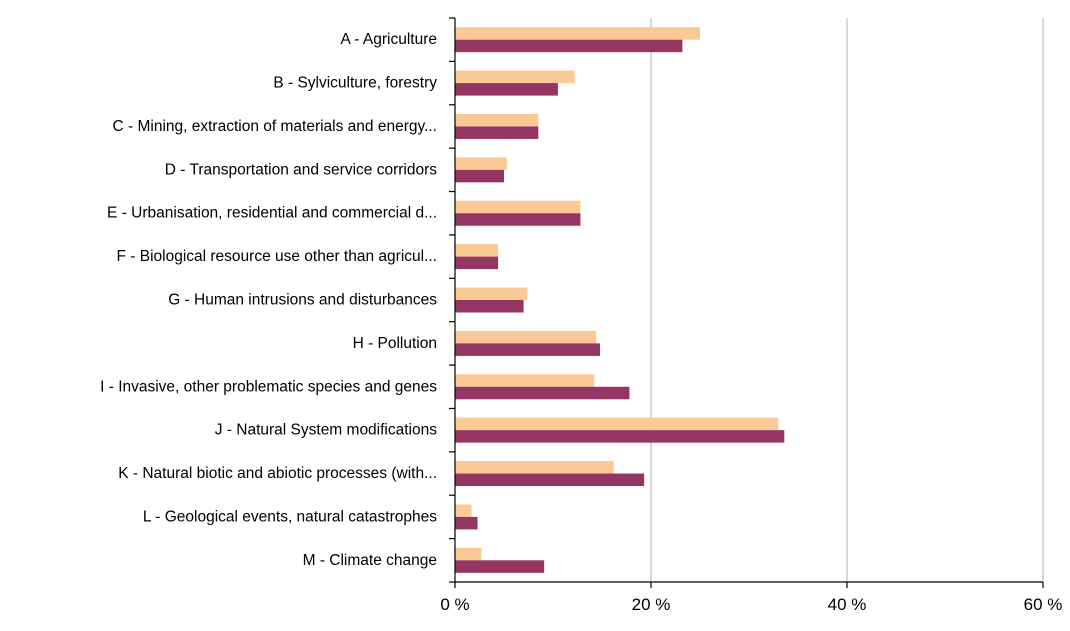 The image size is (1070, 631). What do you see at coordinates (847, 604) in the screenshot?
I see `x-tick-label-40: 40 %` at bounding box center [847, 604].